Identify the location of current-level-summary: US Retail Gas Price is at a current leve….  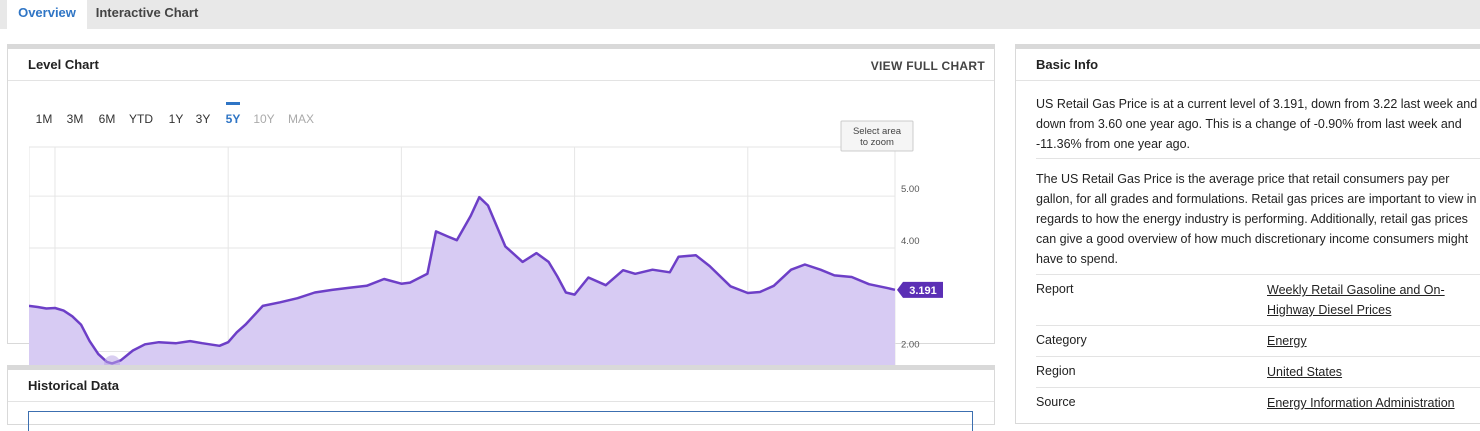
(1257, 124).